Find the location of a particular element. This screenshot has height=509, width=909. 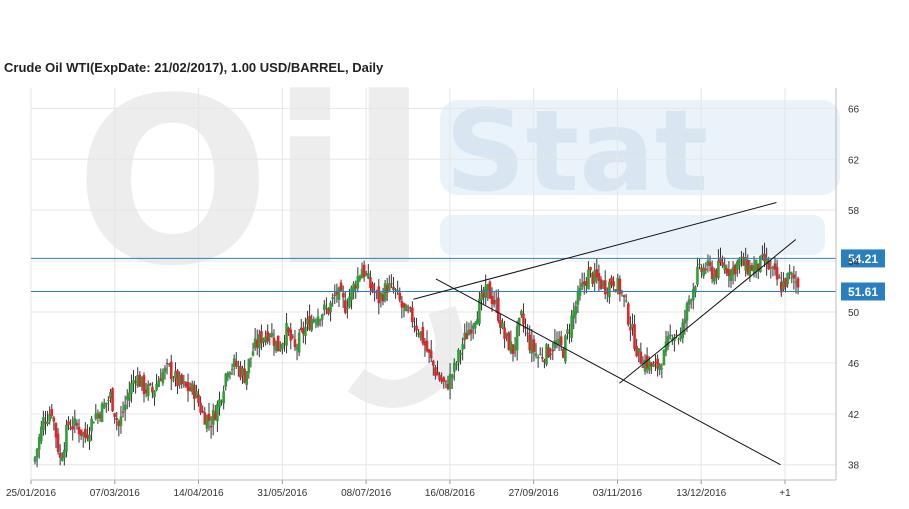

trend-line is located at coordinates (708, 311).